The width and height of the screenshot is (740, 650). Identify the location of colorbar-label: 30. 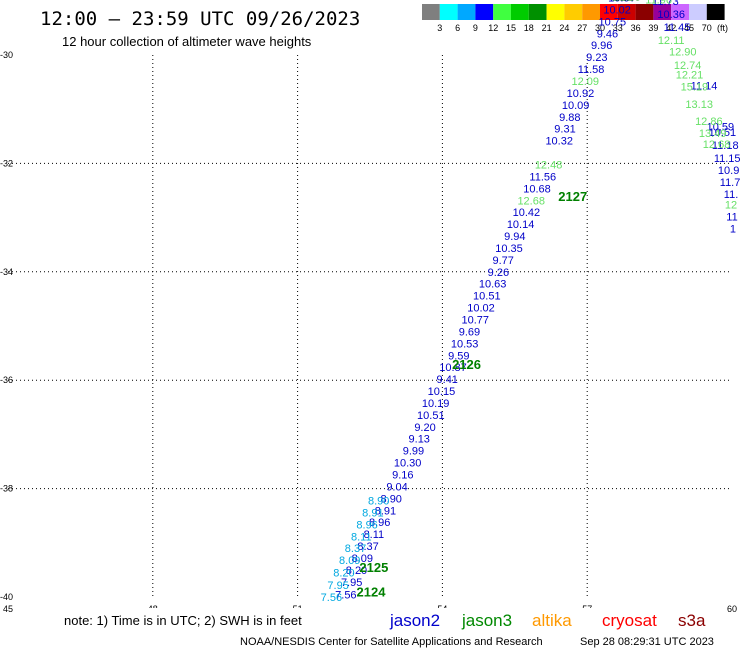
(600, 28).